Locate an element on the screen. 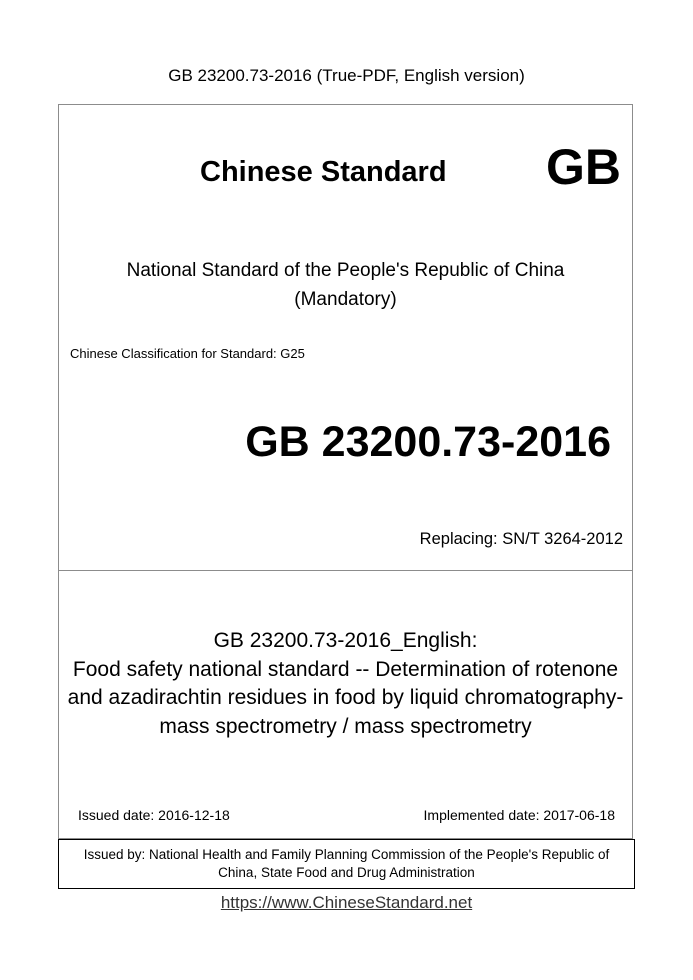 The height and width of the screenshot is (980, 693). cover-title: Chinese Standard is located at coordinates (323, 172).